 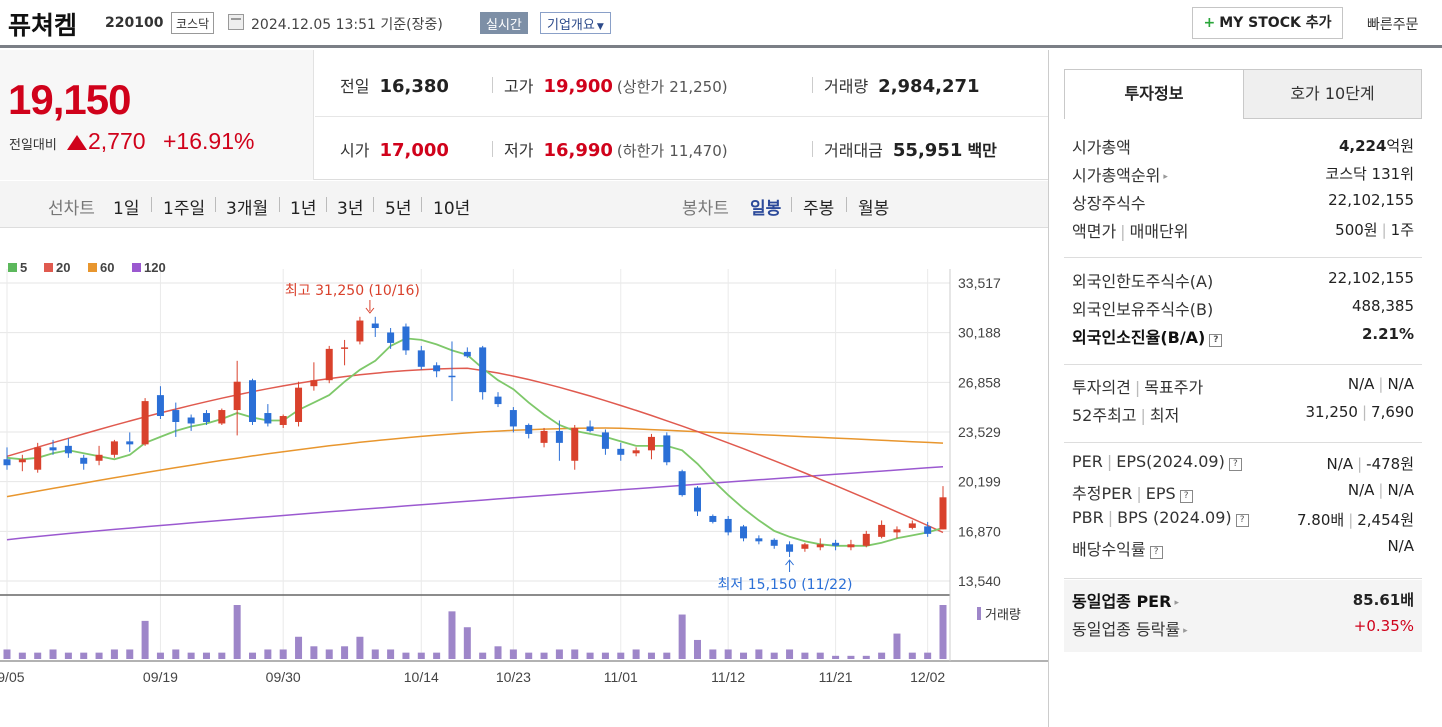 I want to click on info-value: N/A, so click(x=1400, y=546).